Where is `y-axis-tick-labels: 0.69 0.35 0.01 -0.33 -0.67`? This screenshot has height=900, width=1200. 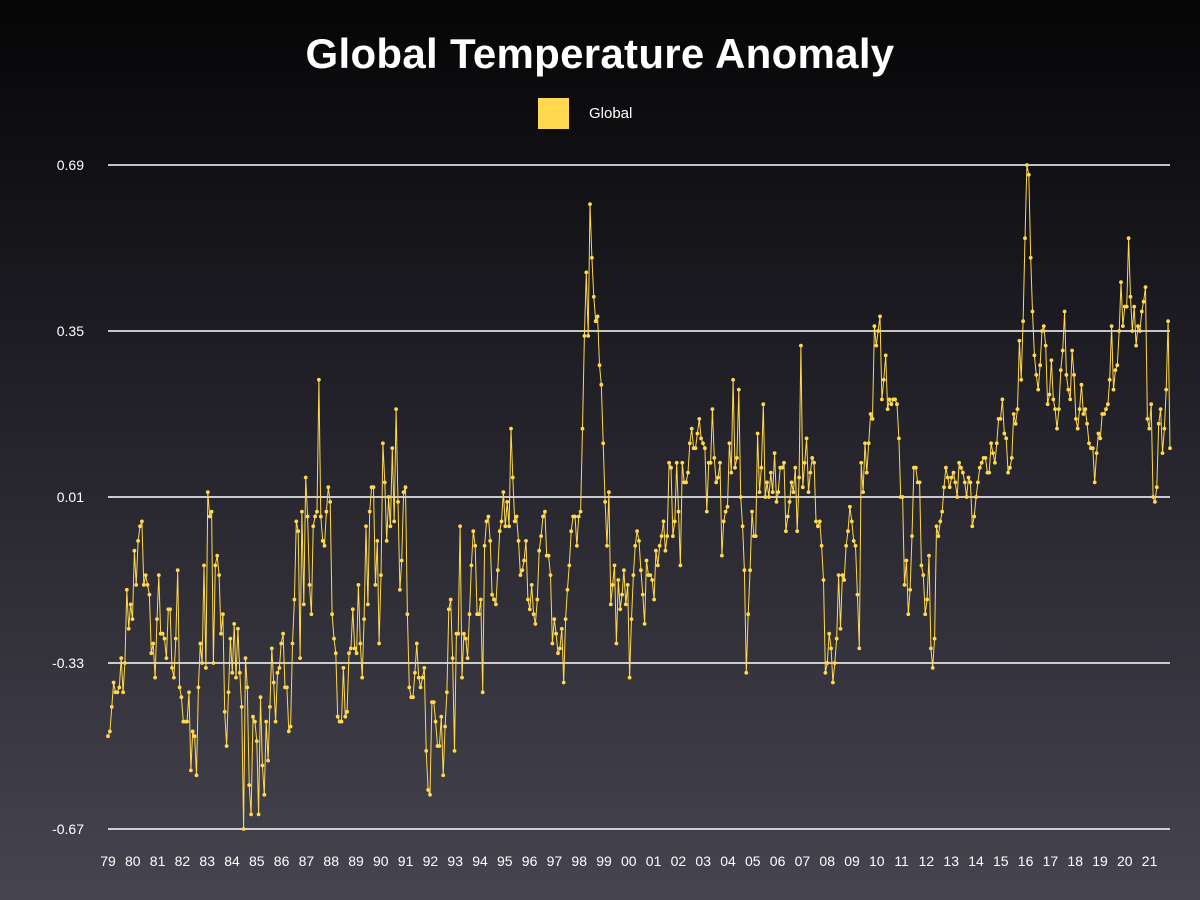
y-axis-tick-labels: 0.69 0.35 0.01 -0.33 -0.67 is located at coordinates (68, 497).